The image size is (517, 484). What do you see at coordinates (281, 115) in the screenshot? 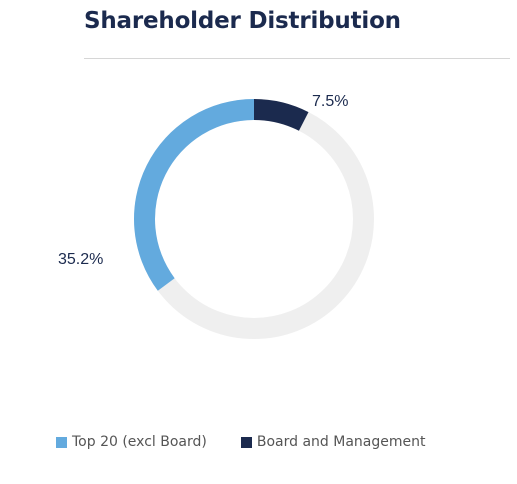
I see `donut-slice-board-management` at bounding box center [281, 115].